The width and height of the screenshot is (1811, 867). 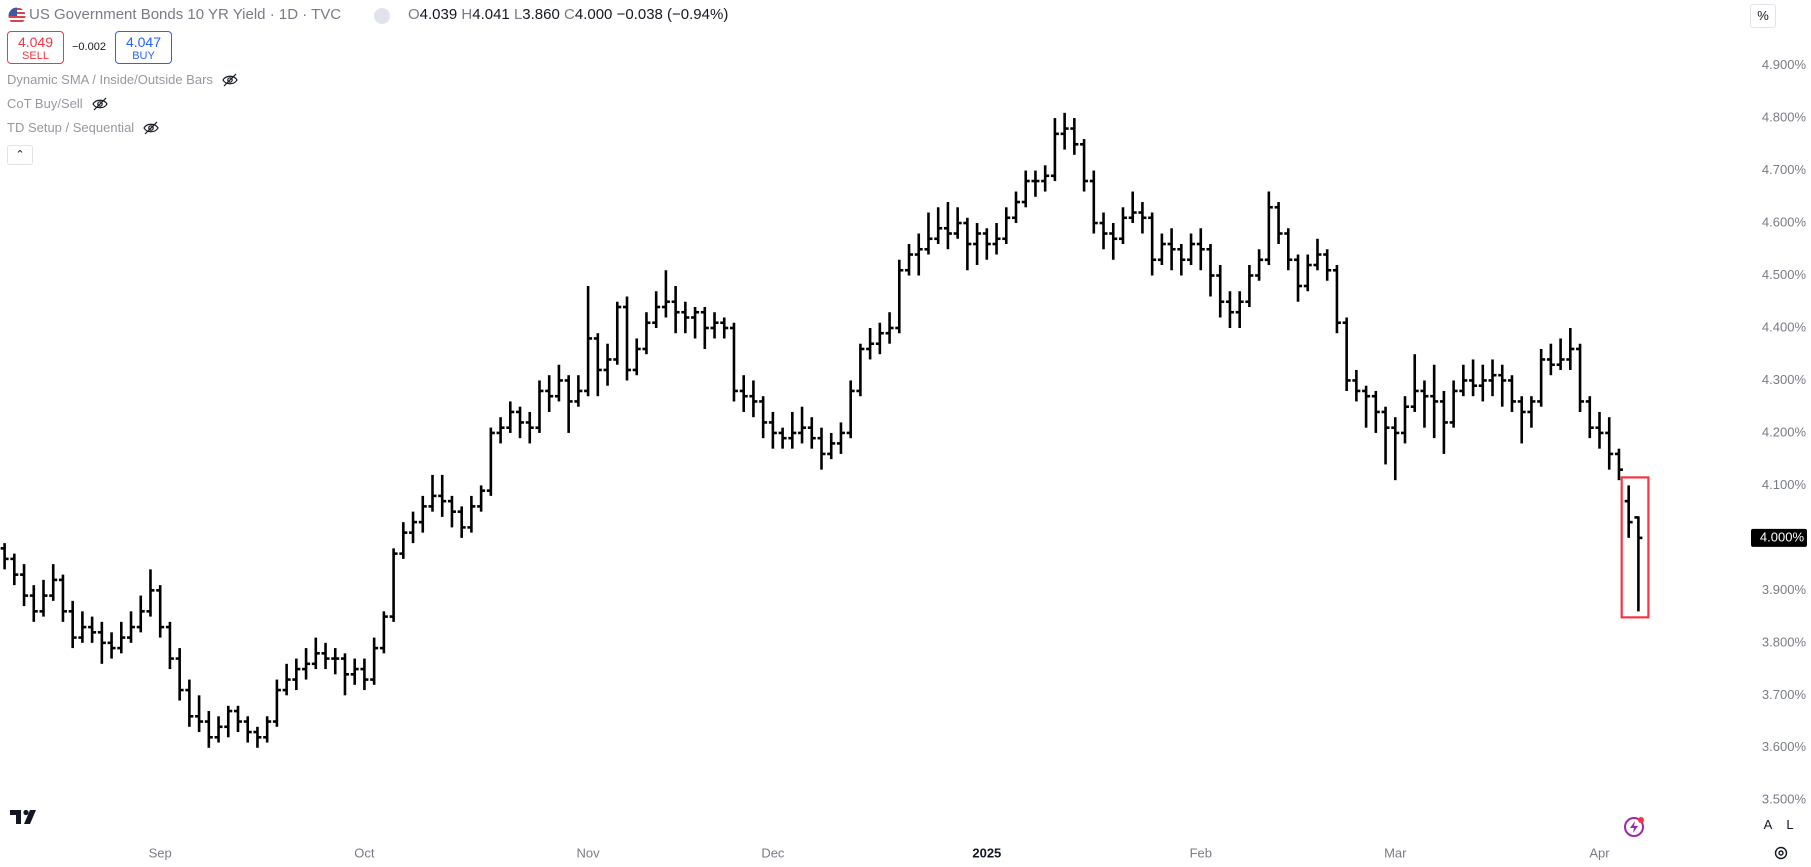 I want to click on indicator-row: Dynamic SMA / Inside/Outside Bars, so click(x=123, y=79).